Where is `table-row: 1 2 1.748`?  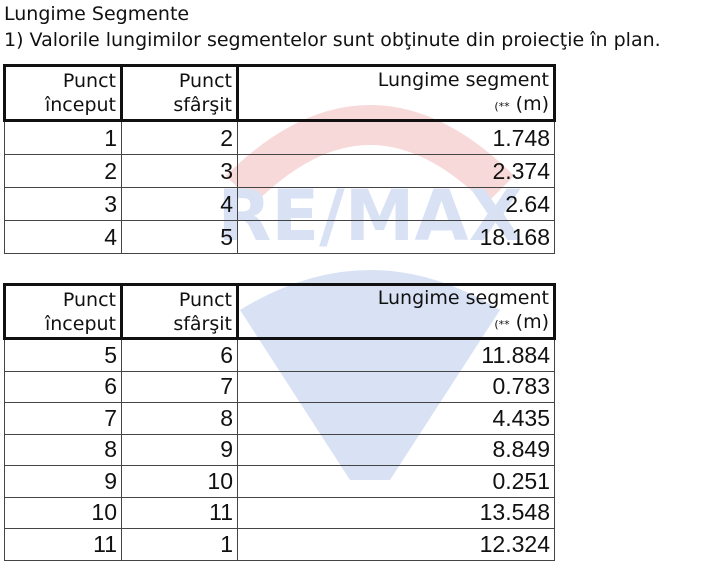
table-row: 1 2 1.748 is located at coordinates (279, 137).